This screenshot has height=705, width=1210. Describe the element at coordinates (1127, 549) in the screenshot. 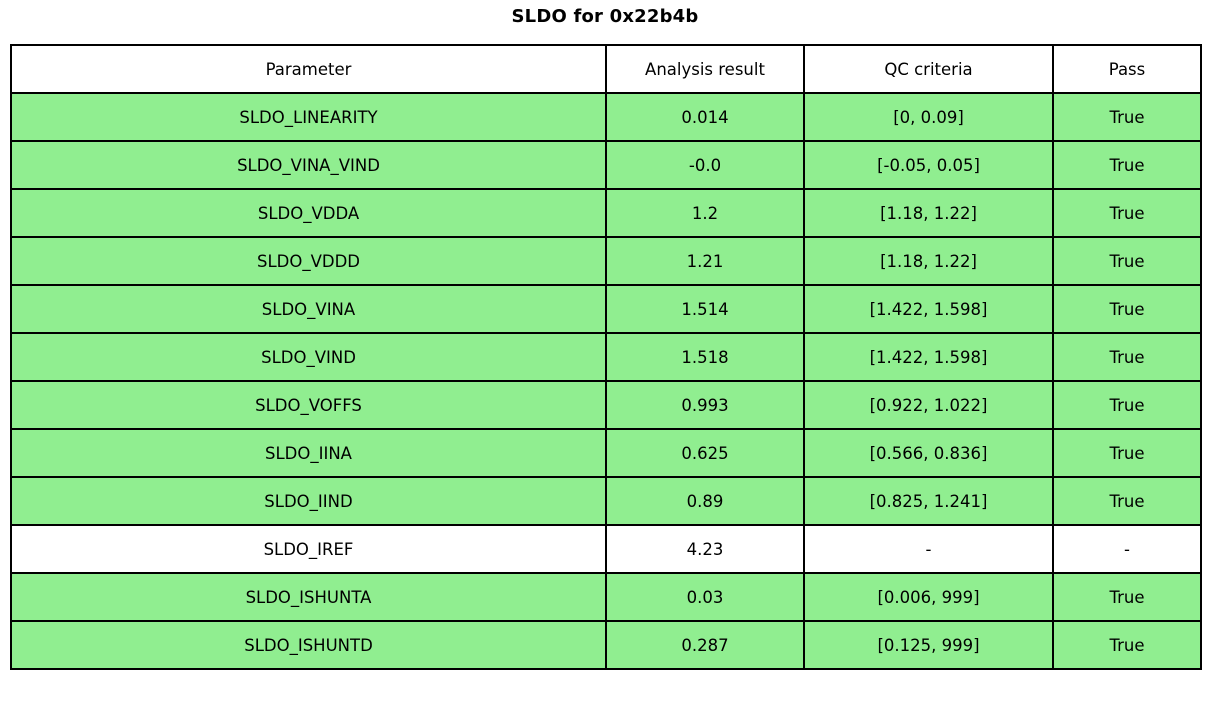

I see `cell-pass: -` at that location.